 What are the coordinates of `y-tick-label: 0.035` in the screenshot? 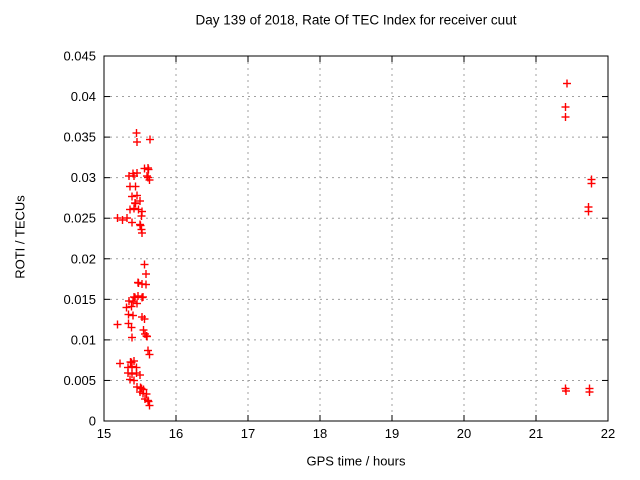 It's located at (79, 137).